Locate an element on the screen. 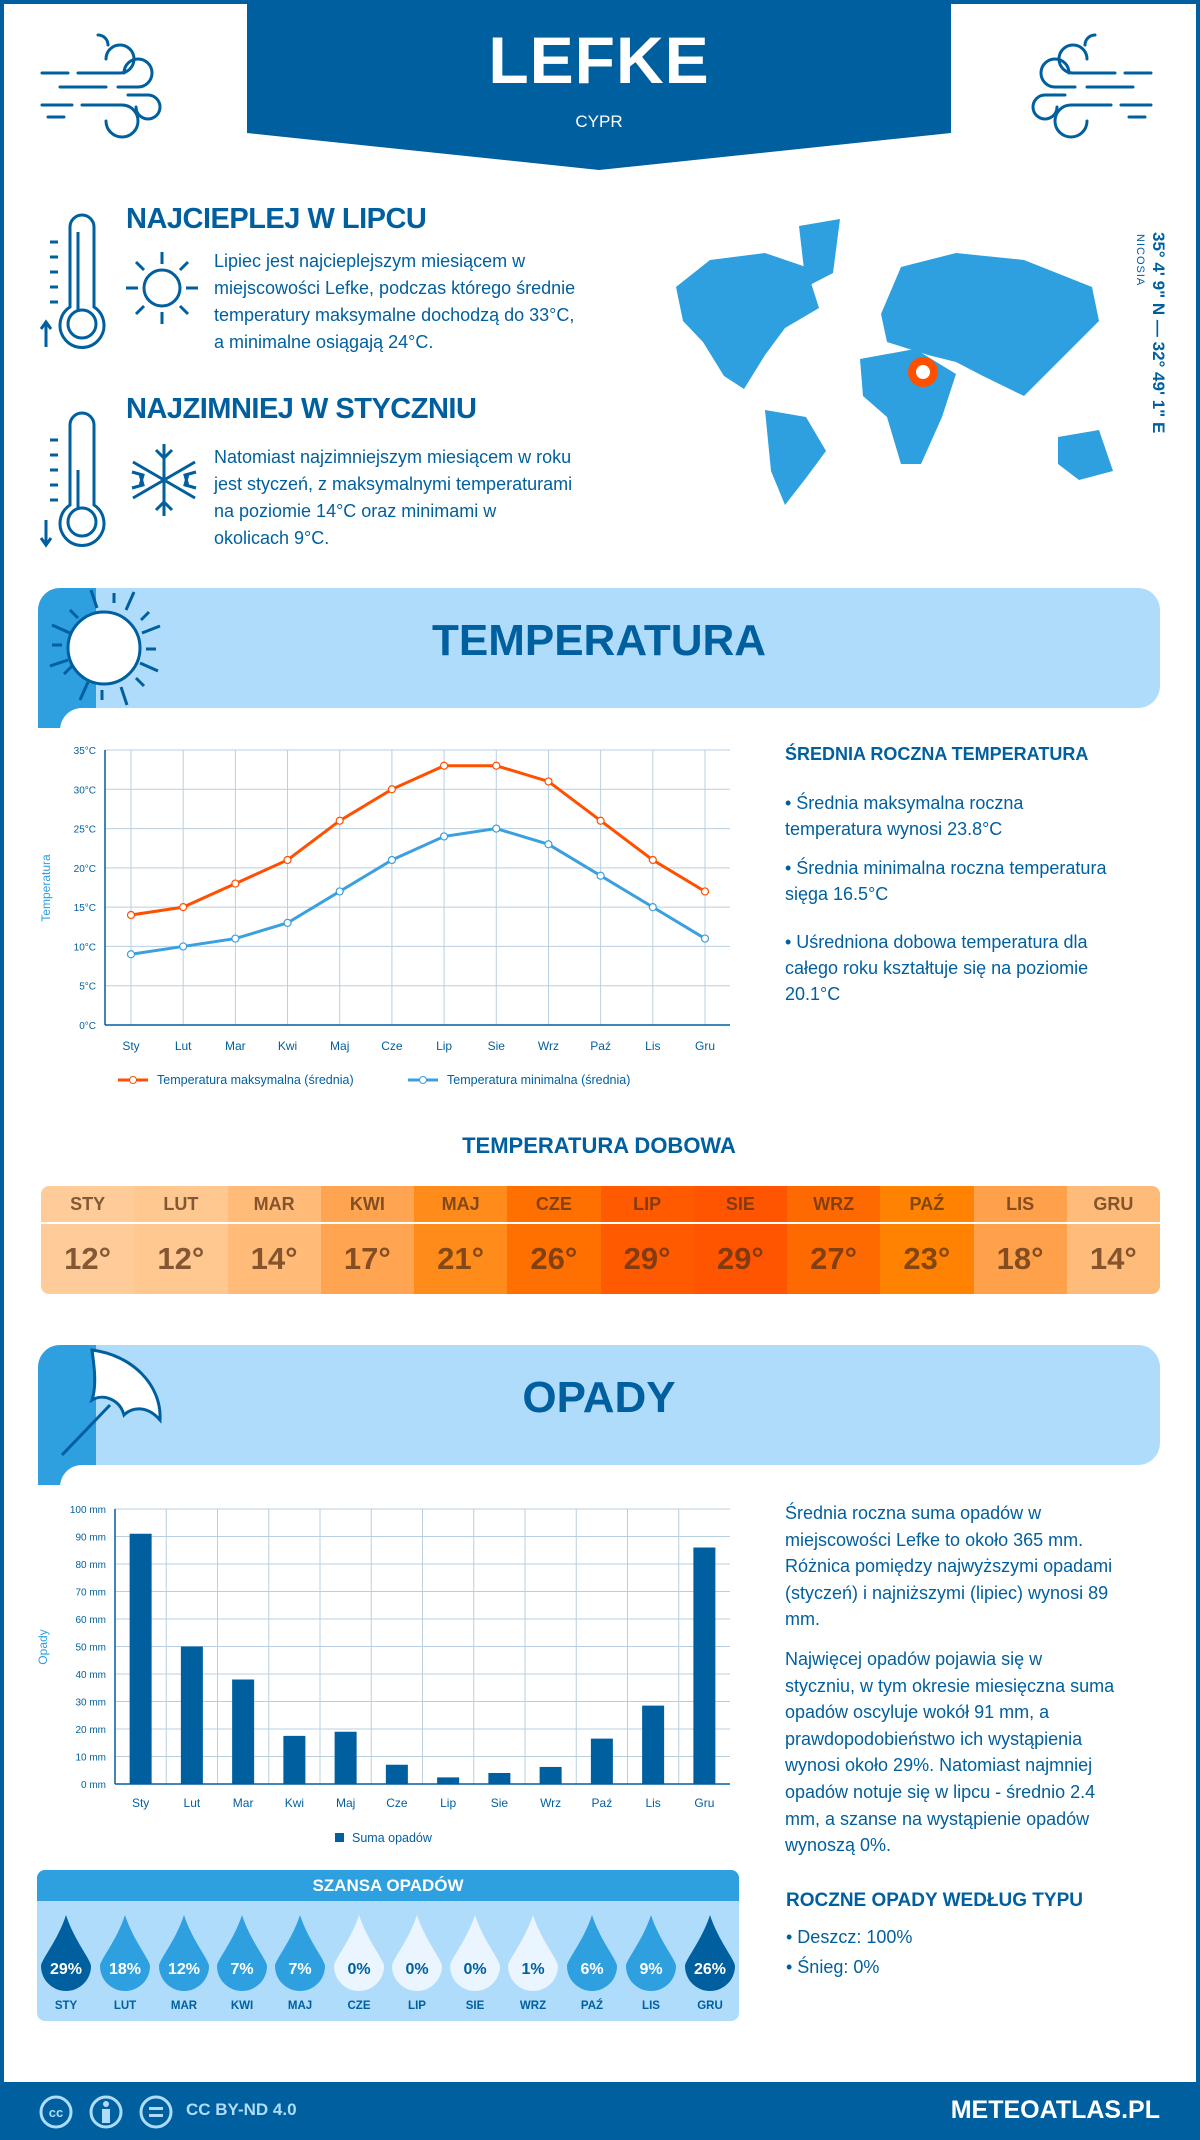 The height and width of the screenshot is (2140, 1200). north-america is located at coordinates (747, 321).